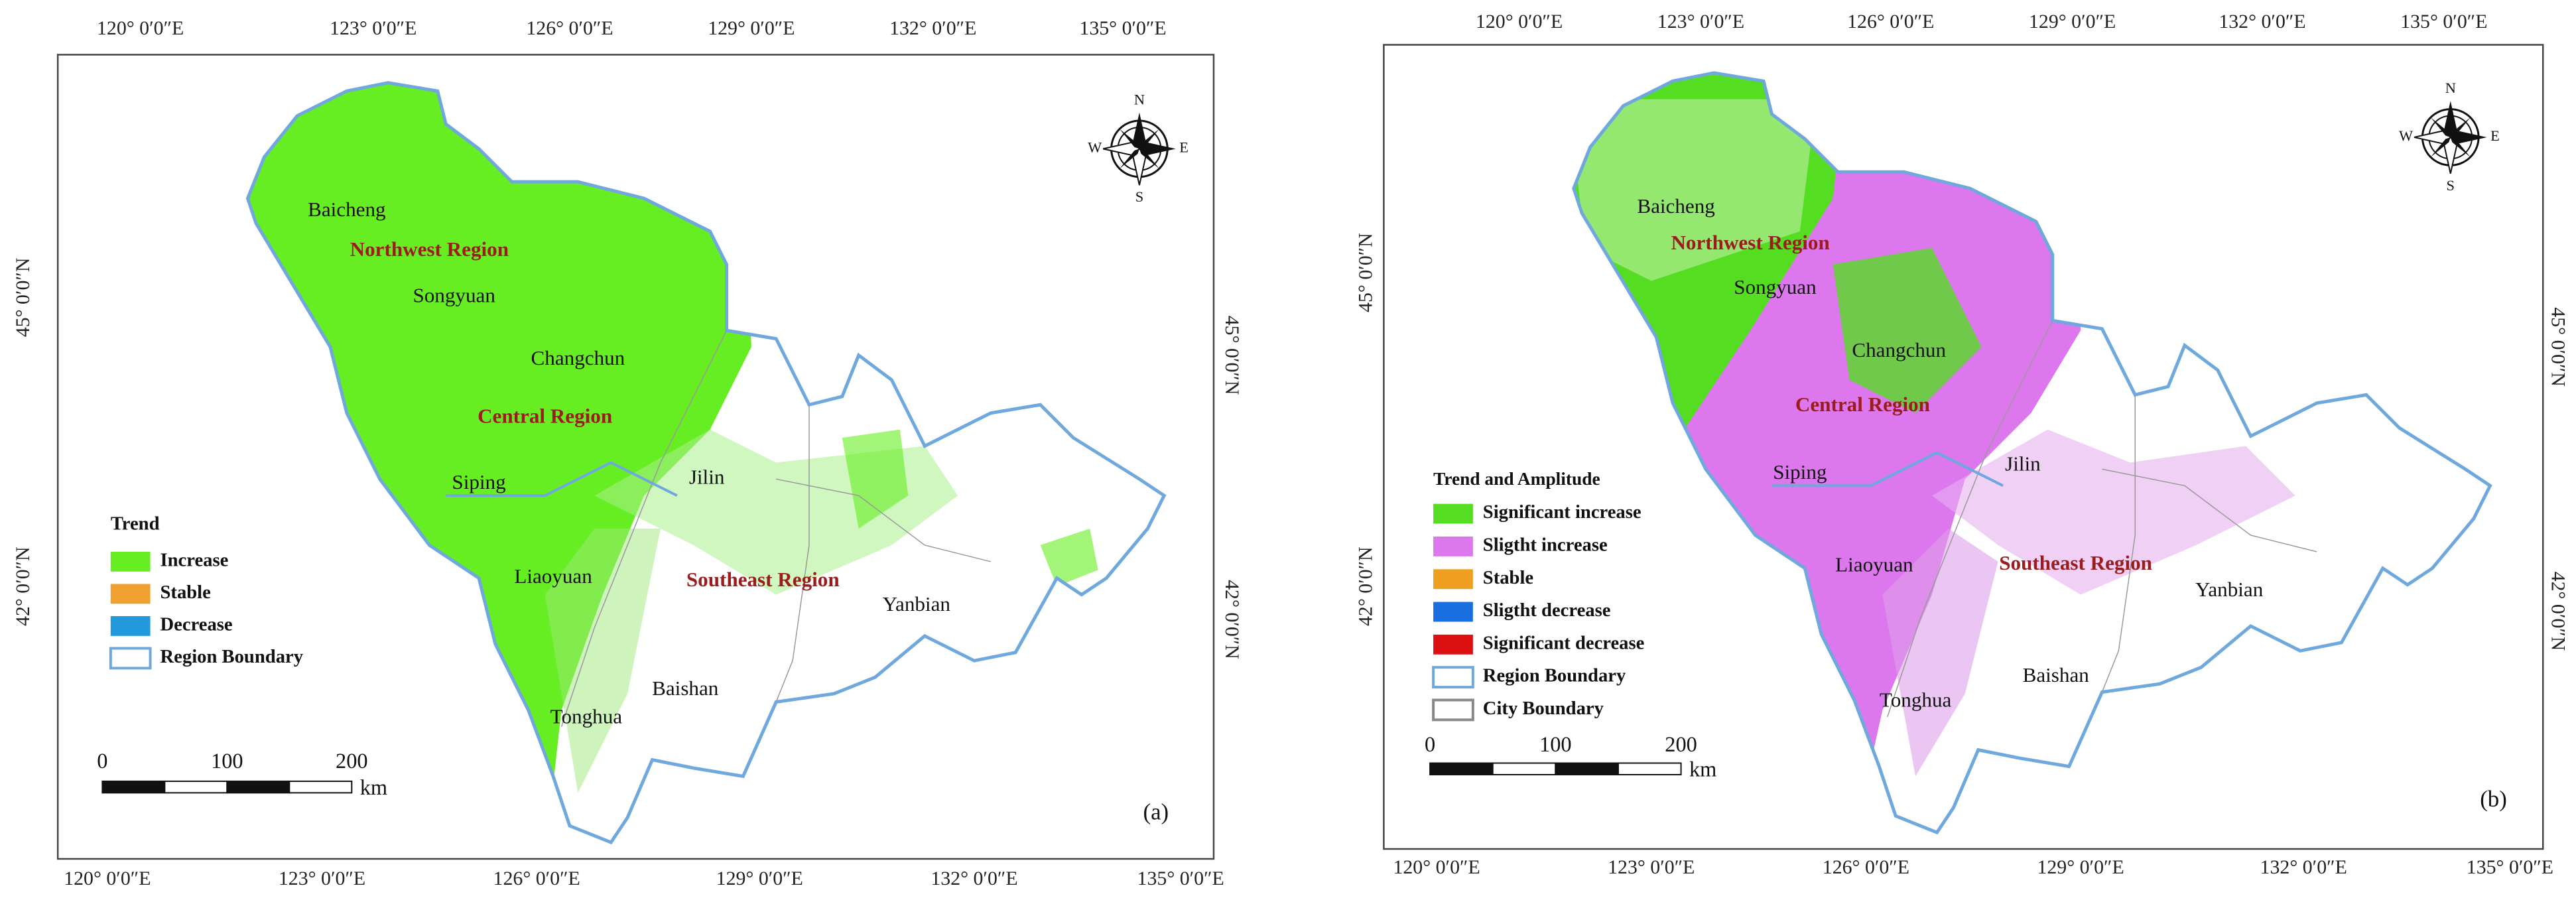 Image resolution: width=2576 pixels, height=902 pixels. What do you see at coordinates (1555, 675) in the screenshot?
I see `legend-label: Region Boundary` at bounding box center [1555, 675].